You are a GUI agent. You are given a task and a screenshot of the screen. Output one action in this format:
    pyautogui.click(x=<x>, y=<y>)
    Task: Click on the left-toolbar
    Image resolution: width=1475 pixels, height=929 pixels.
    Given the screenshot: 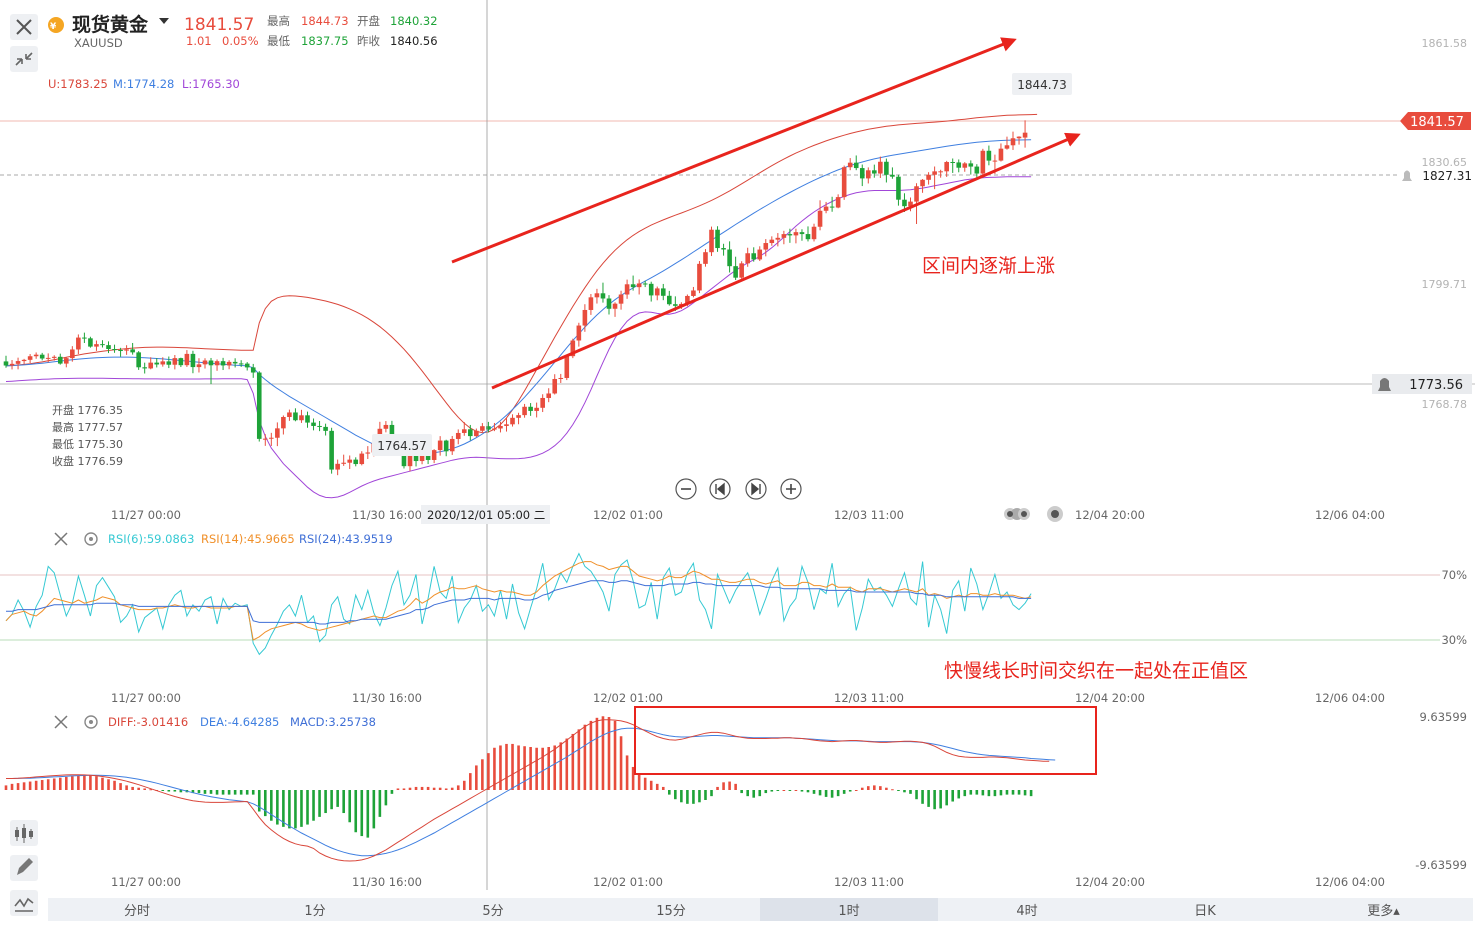 What is the action you would take?
    pyautogui.click(x=24, y=868)
    